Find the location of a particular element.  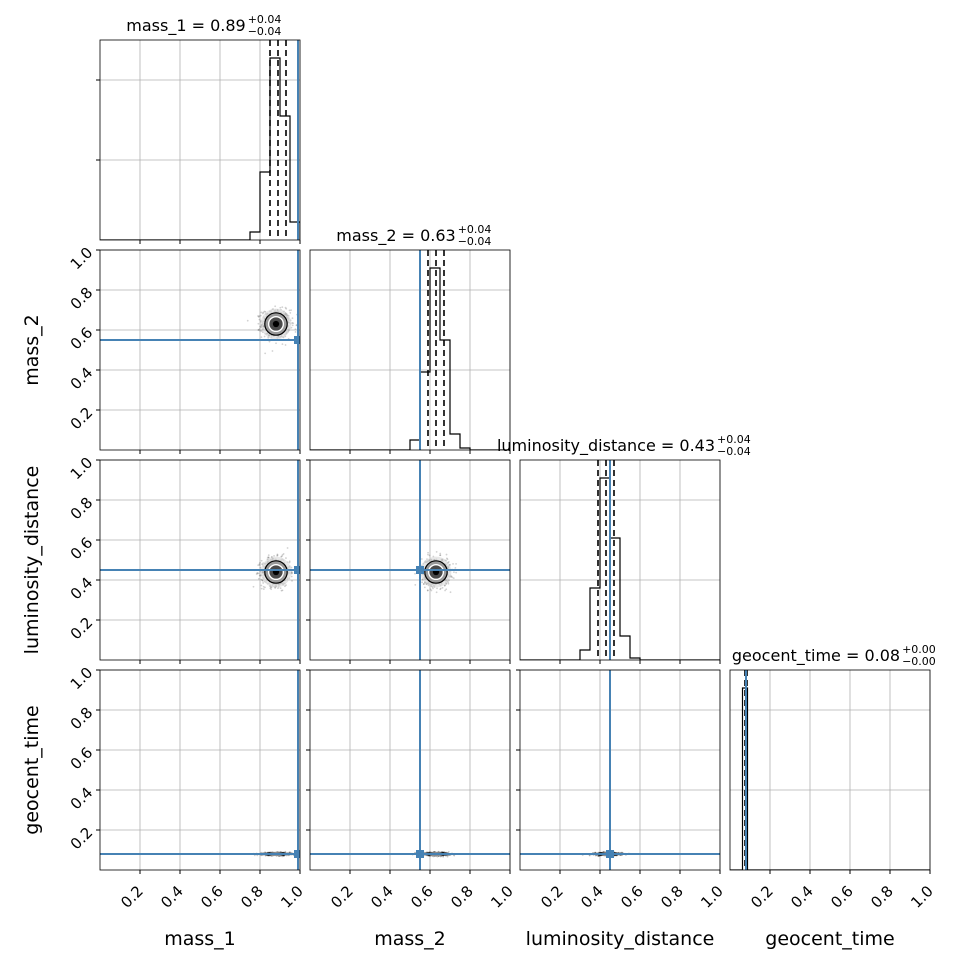

scatter-panel-mass_1-vs-luminosity_distance: 0.2 0.4 0.6 0.8 1.0 luminosity_distance is located at coordinates (161, 559).